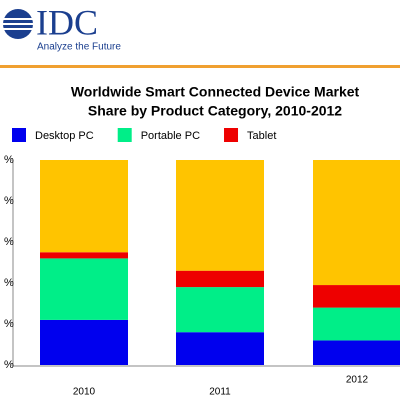 The width and height of the screenshot is (400, 405). What do you see at coordinates (18, 24) in the screenshot?
I see `logo-globe` at bounding box center [18, 24].